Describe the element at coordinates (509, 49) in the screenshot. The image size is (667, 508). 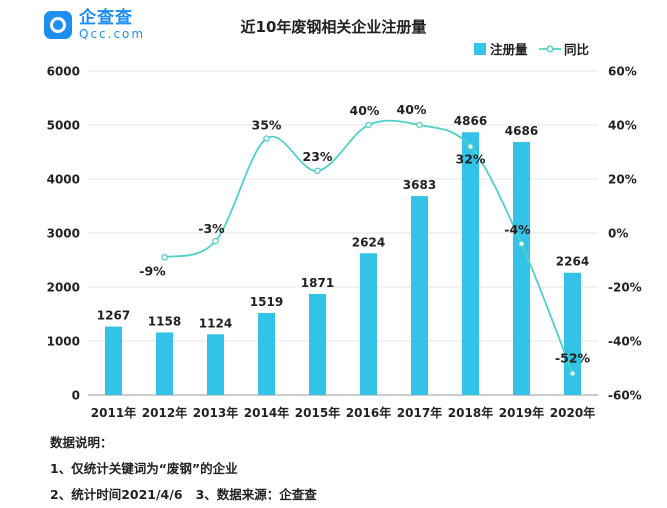
I see `legend-bar-label: 注册量` at that location.